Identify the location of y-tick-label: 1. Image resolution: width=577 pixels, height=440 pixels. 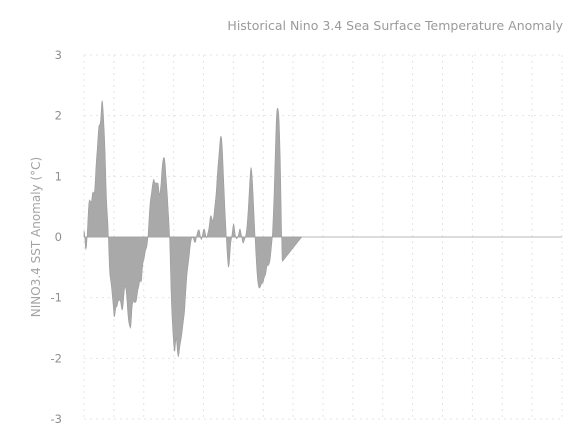
(58, 176).